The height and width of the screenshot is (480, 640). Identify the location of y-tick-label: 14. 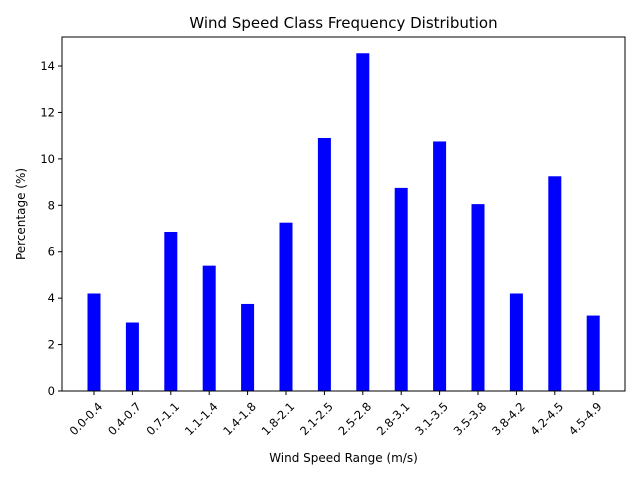
(47, 66).